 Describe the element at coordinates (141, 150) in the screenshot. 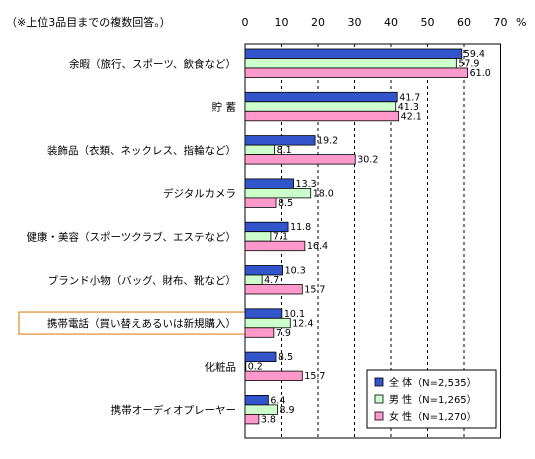

I see `category-label-2: 装飾品（衣類、ネックレス、指輪など）` at that location.